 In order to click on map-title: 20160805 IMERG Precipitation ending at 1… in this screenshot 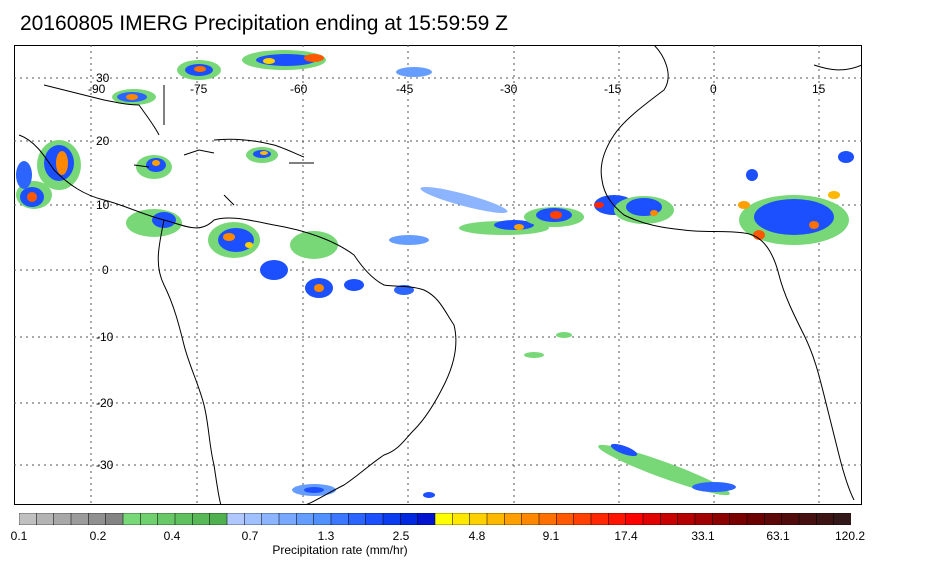, I will do `click(264, 23)`.